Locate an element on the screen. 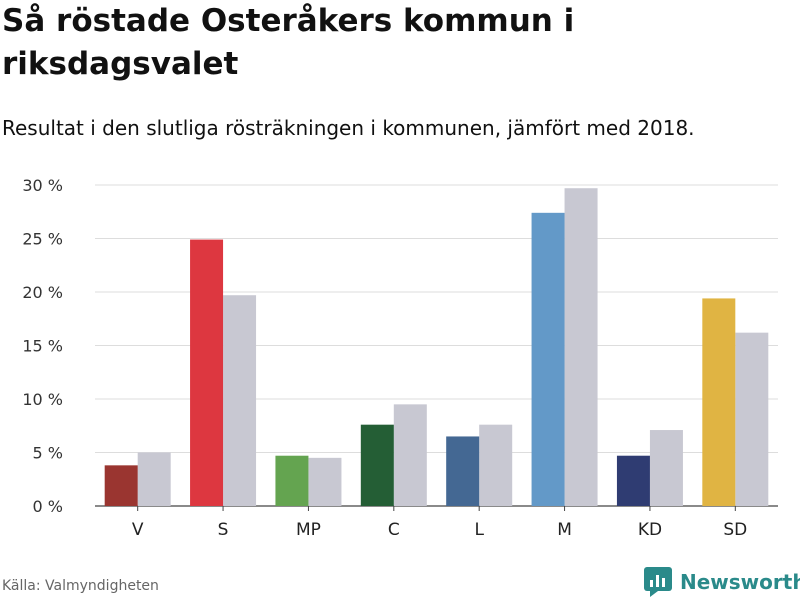  brand-logo: Newsworthy is located at coordinates (722, 582).